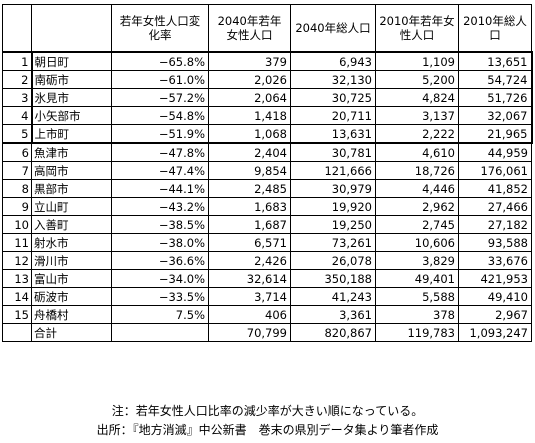  I want to click on cell-f2010: 4,446, so click(417, 188).